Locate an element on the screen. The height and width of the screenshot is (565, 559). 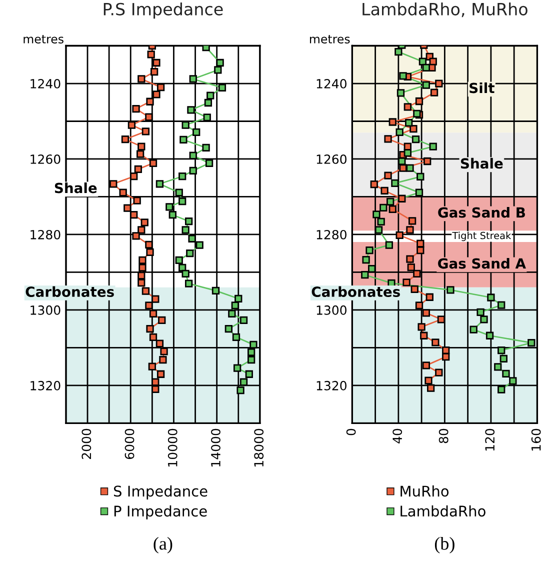
band-label: Silt is located at coordinates (482, 88).